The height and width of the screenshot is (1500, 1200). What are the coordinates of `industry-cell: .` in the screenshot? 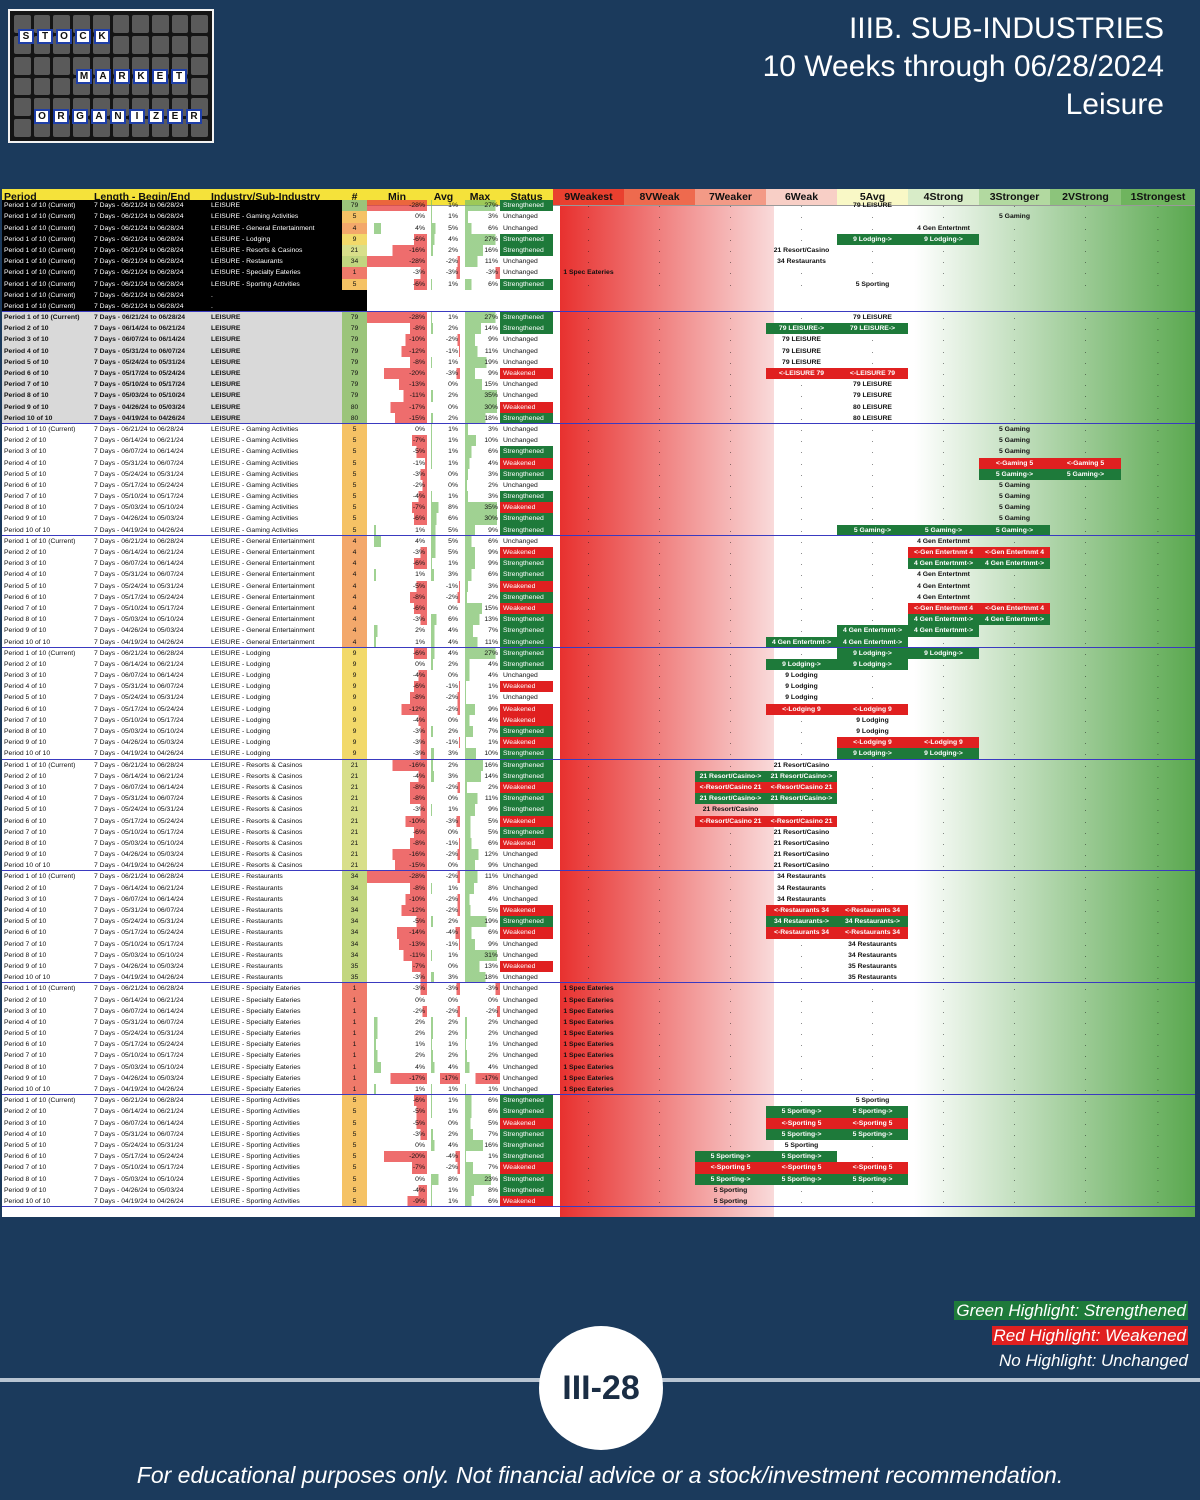 It's located at (275, 306).